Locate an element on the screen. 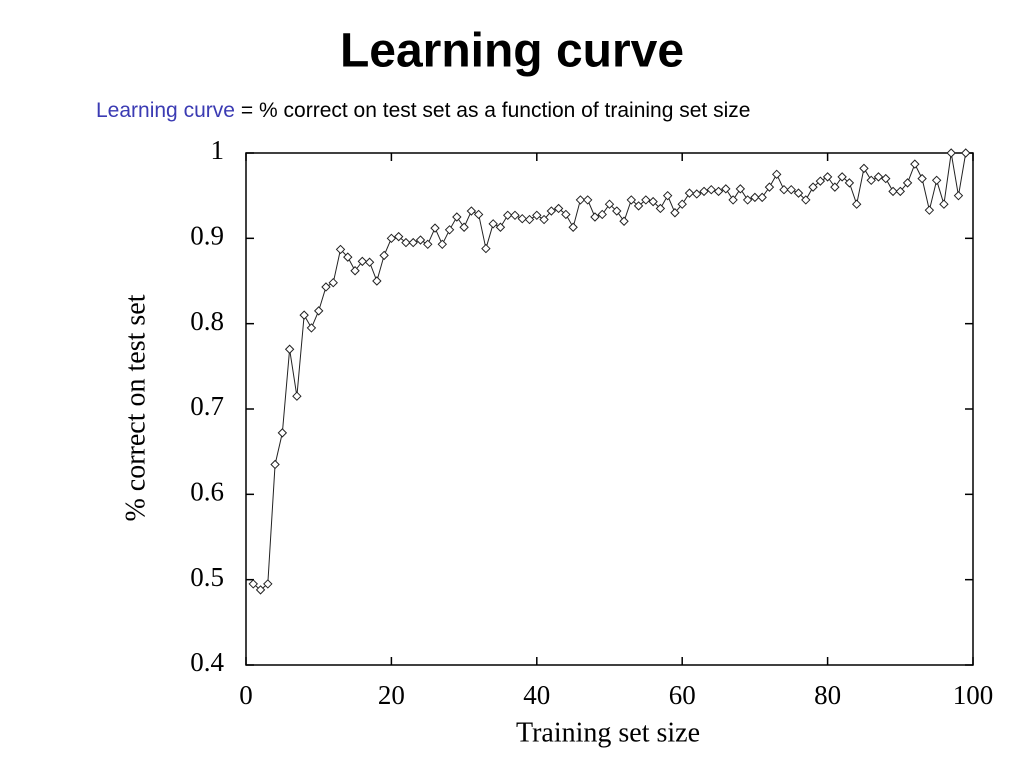 The height and width of the screenshot is (768, 1024). x-tick-label: 20 is located at coordinates (391, 695).